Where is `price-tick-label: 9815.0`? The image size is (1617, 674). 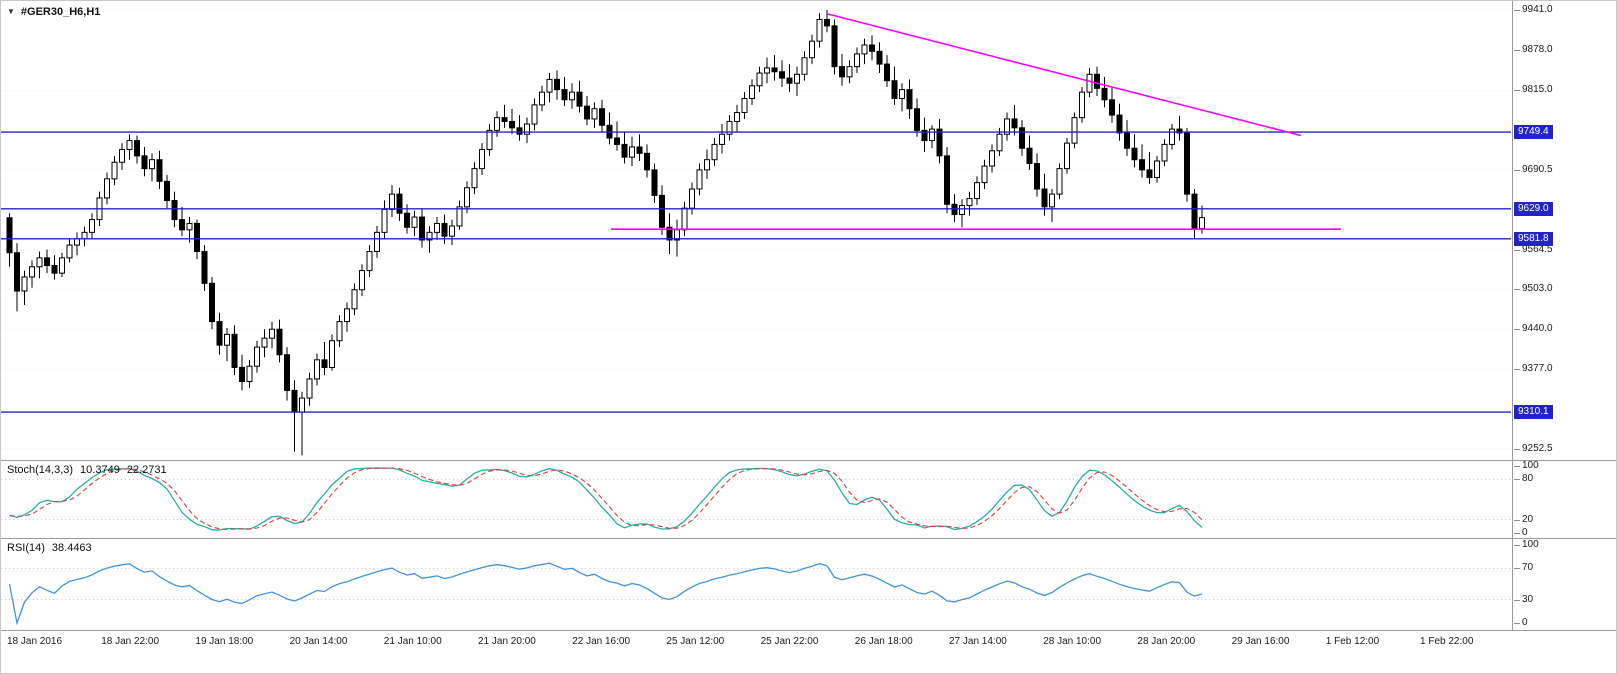
price-tick-label: 9815.0 is located at coordinates (1533, 90).